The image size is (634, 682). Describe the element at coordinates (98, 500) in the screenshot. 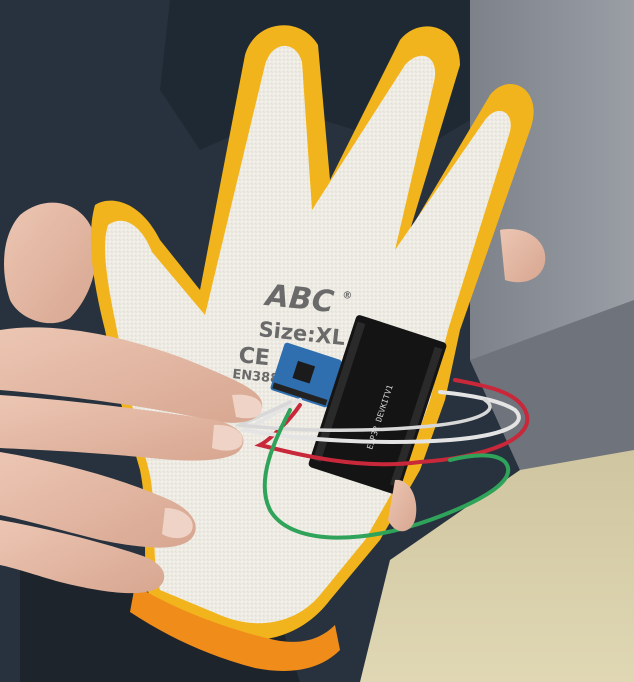

I see `finger-ring` at that location.